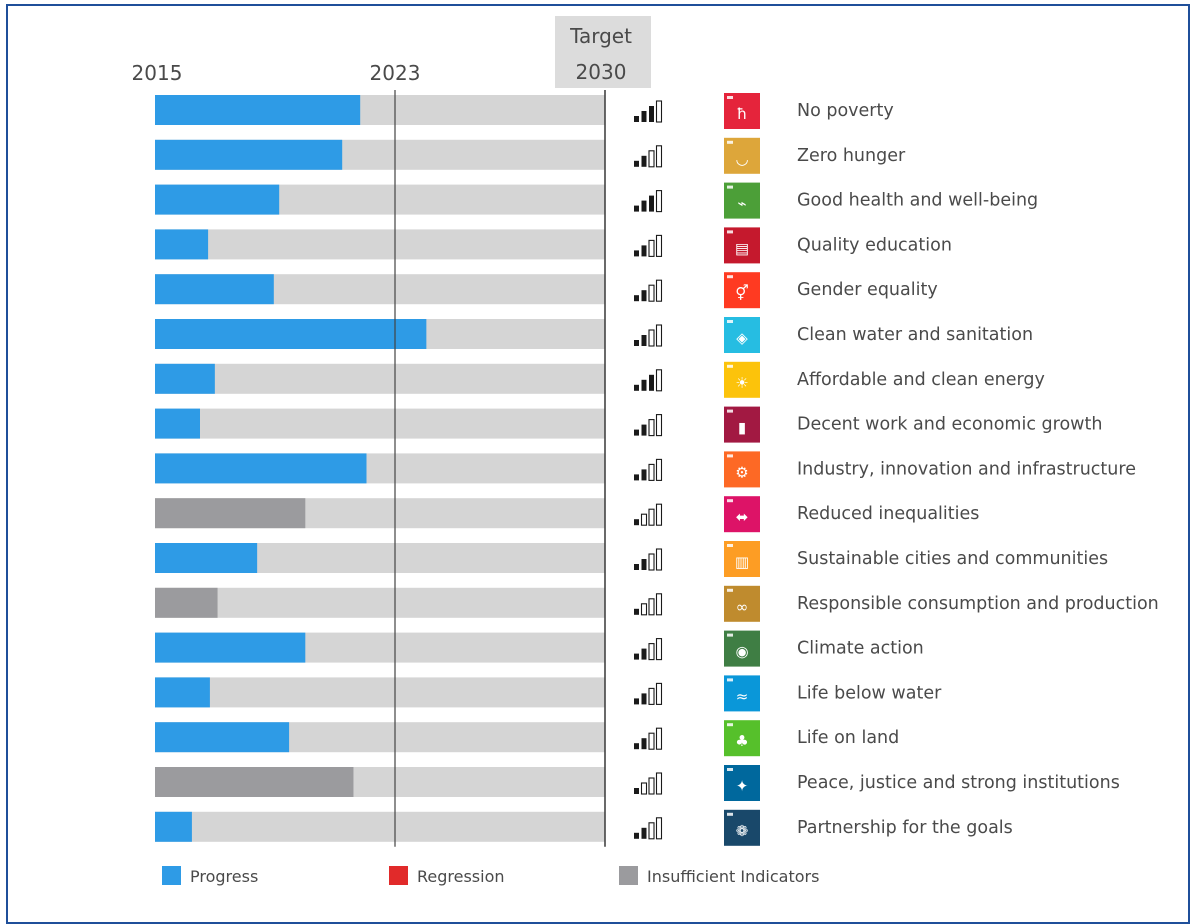 The width and height of the screenshot is (1194, 924). I want to click on legend-item: Insufficient Indicators, so click(719, 876).